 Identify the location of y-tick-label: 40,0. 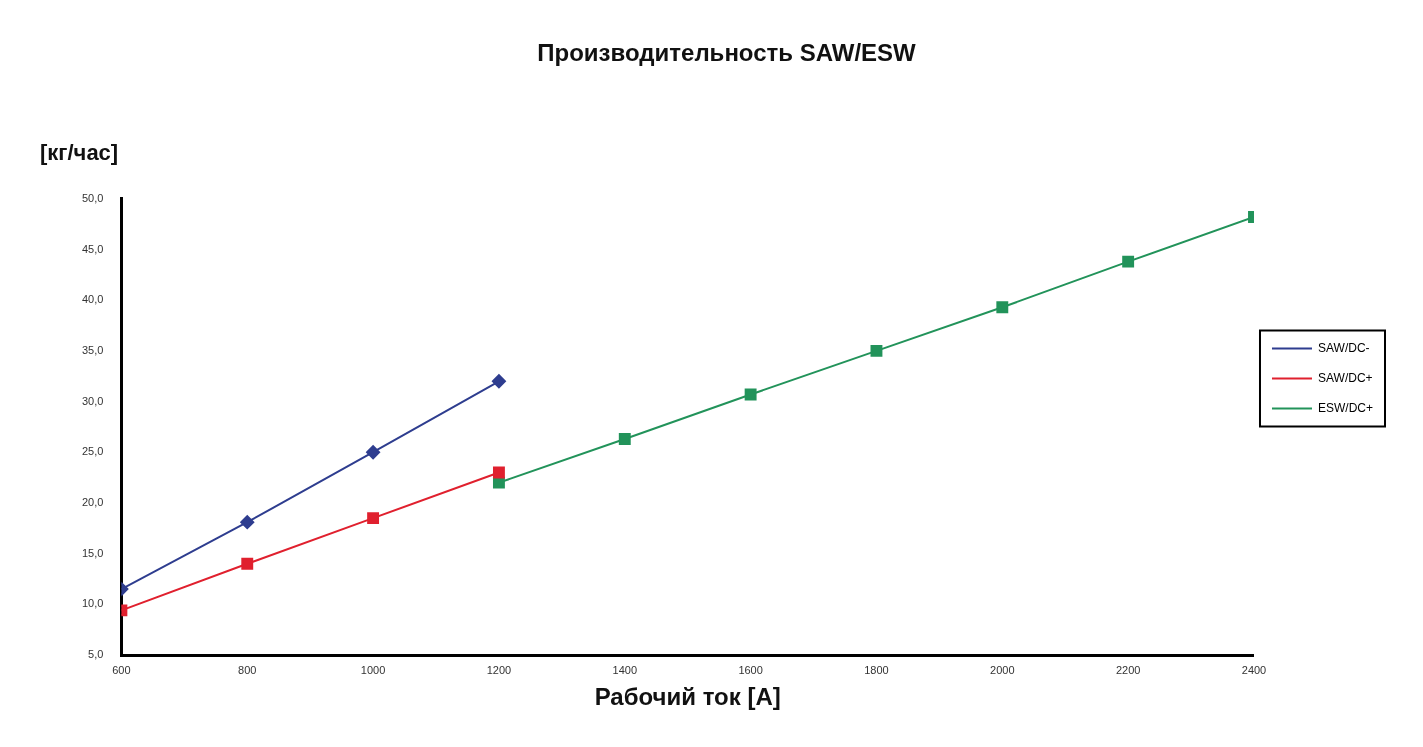
(92, 299).